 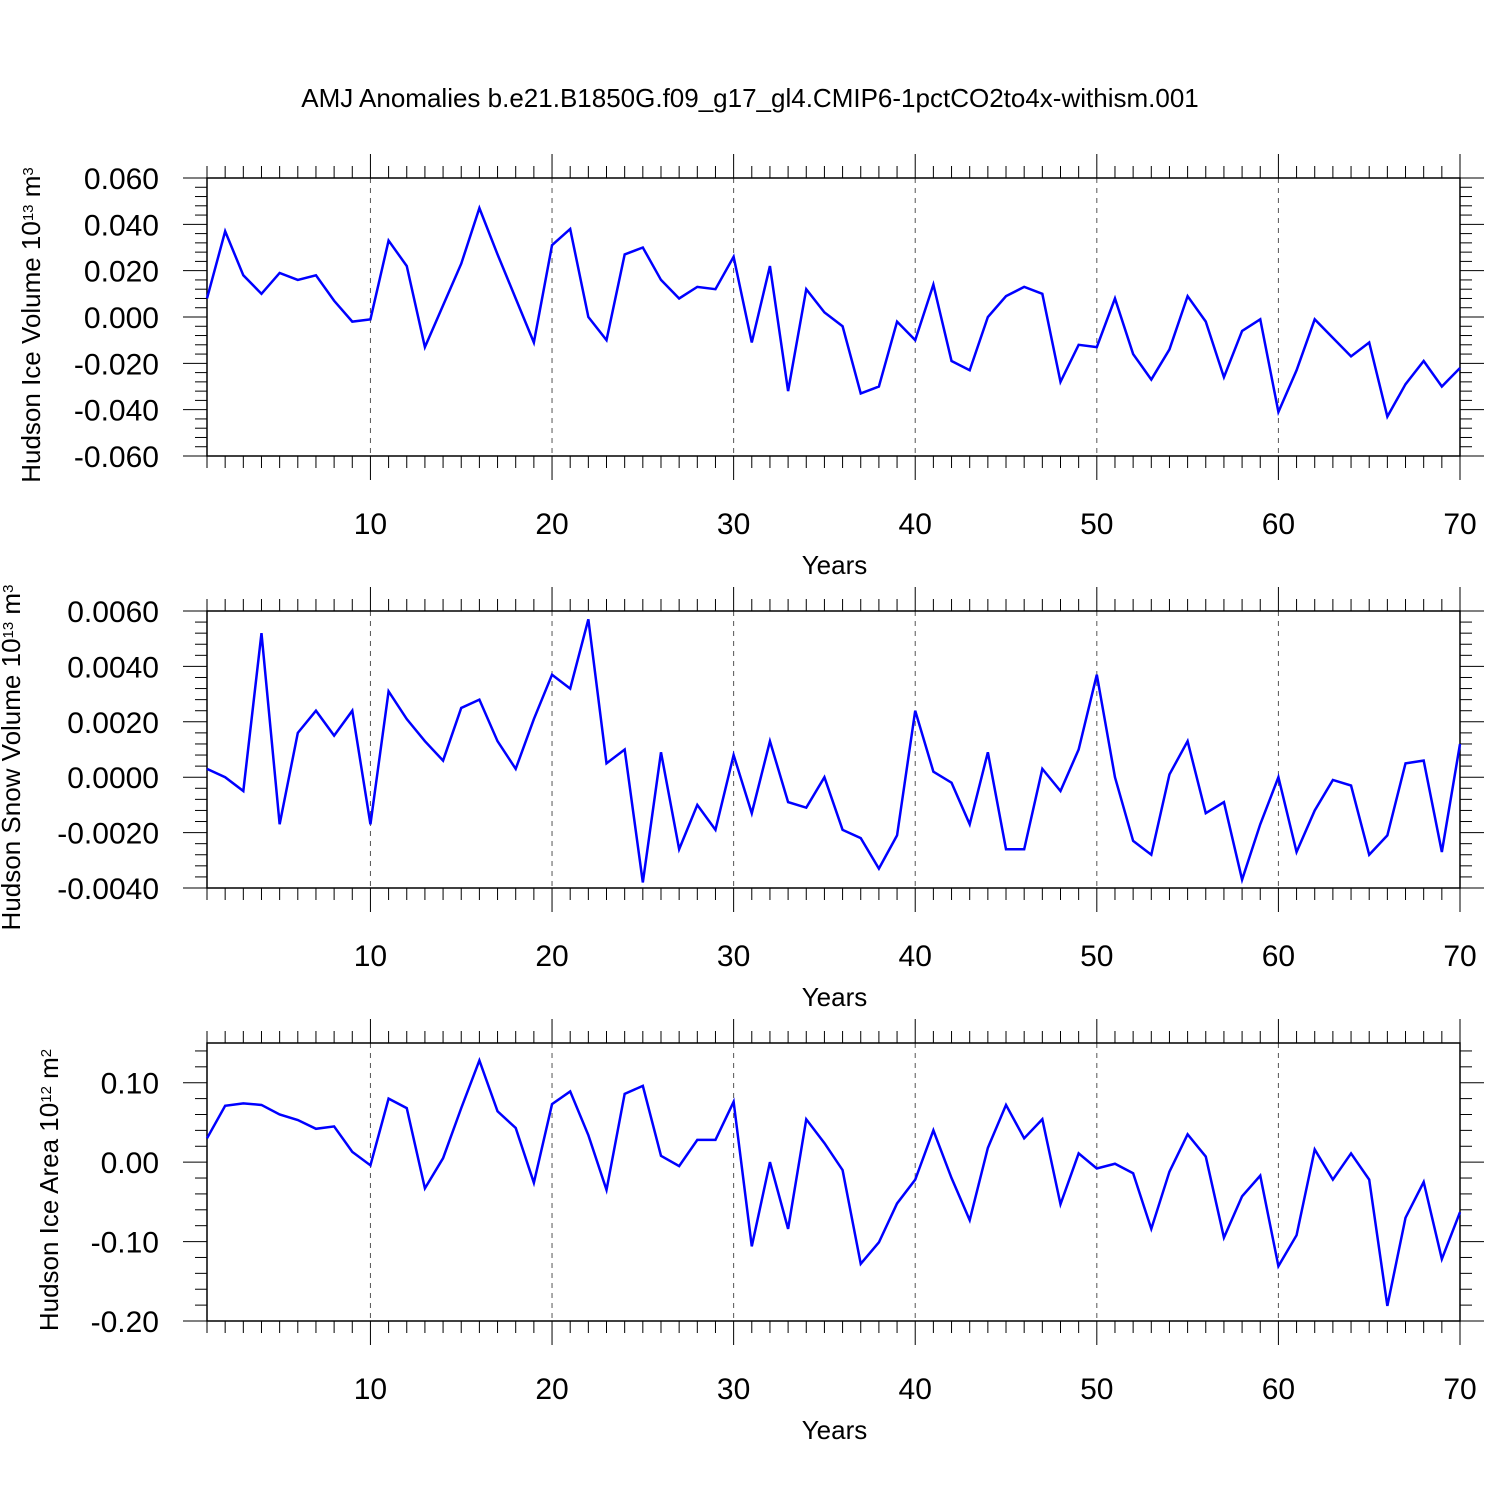 I want to click on y-axis-label-part: Hudson Ice Volume 10, so click(x=31, y=352).